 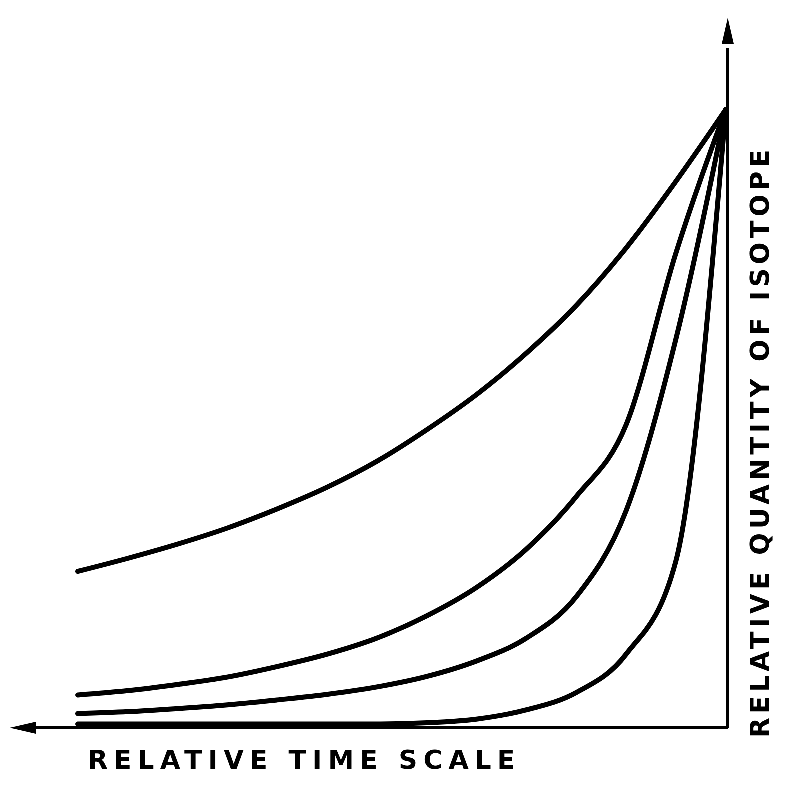 What do you see at coordinates (305, 761) in the screenshot?
I see `x-axis-title: RELATIVE TIME SCALE` at bounding box center [305, 761].